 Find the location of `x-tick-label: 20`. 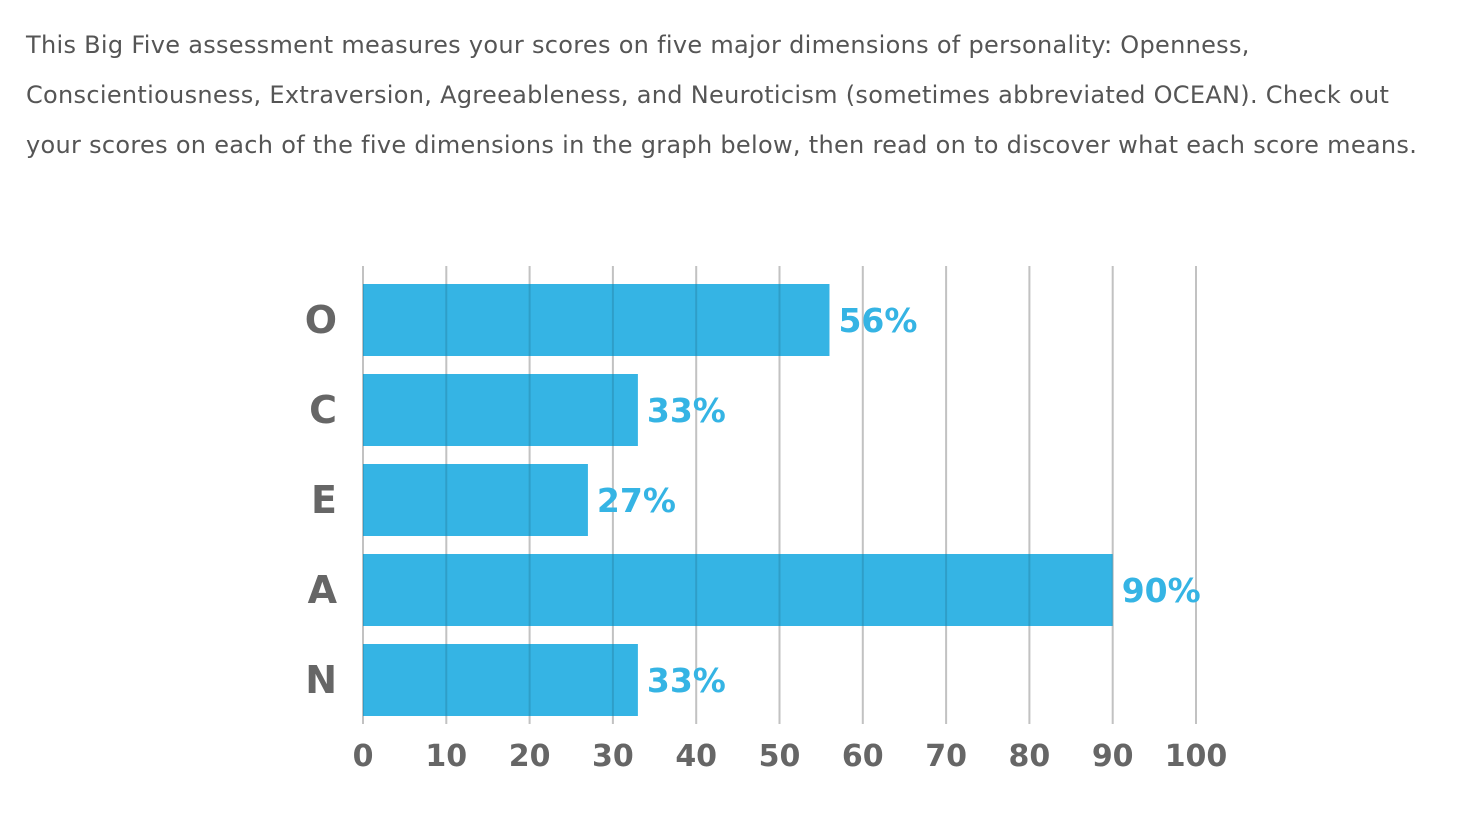

x-tick-label: 20 is located at coordinates (530, 756).